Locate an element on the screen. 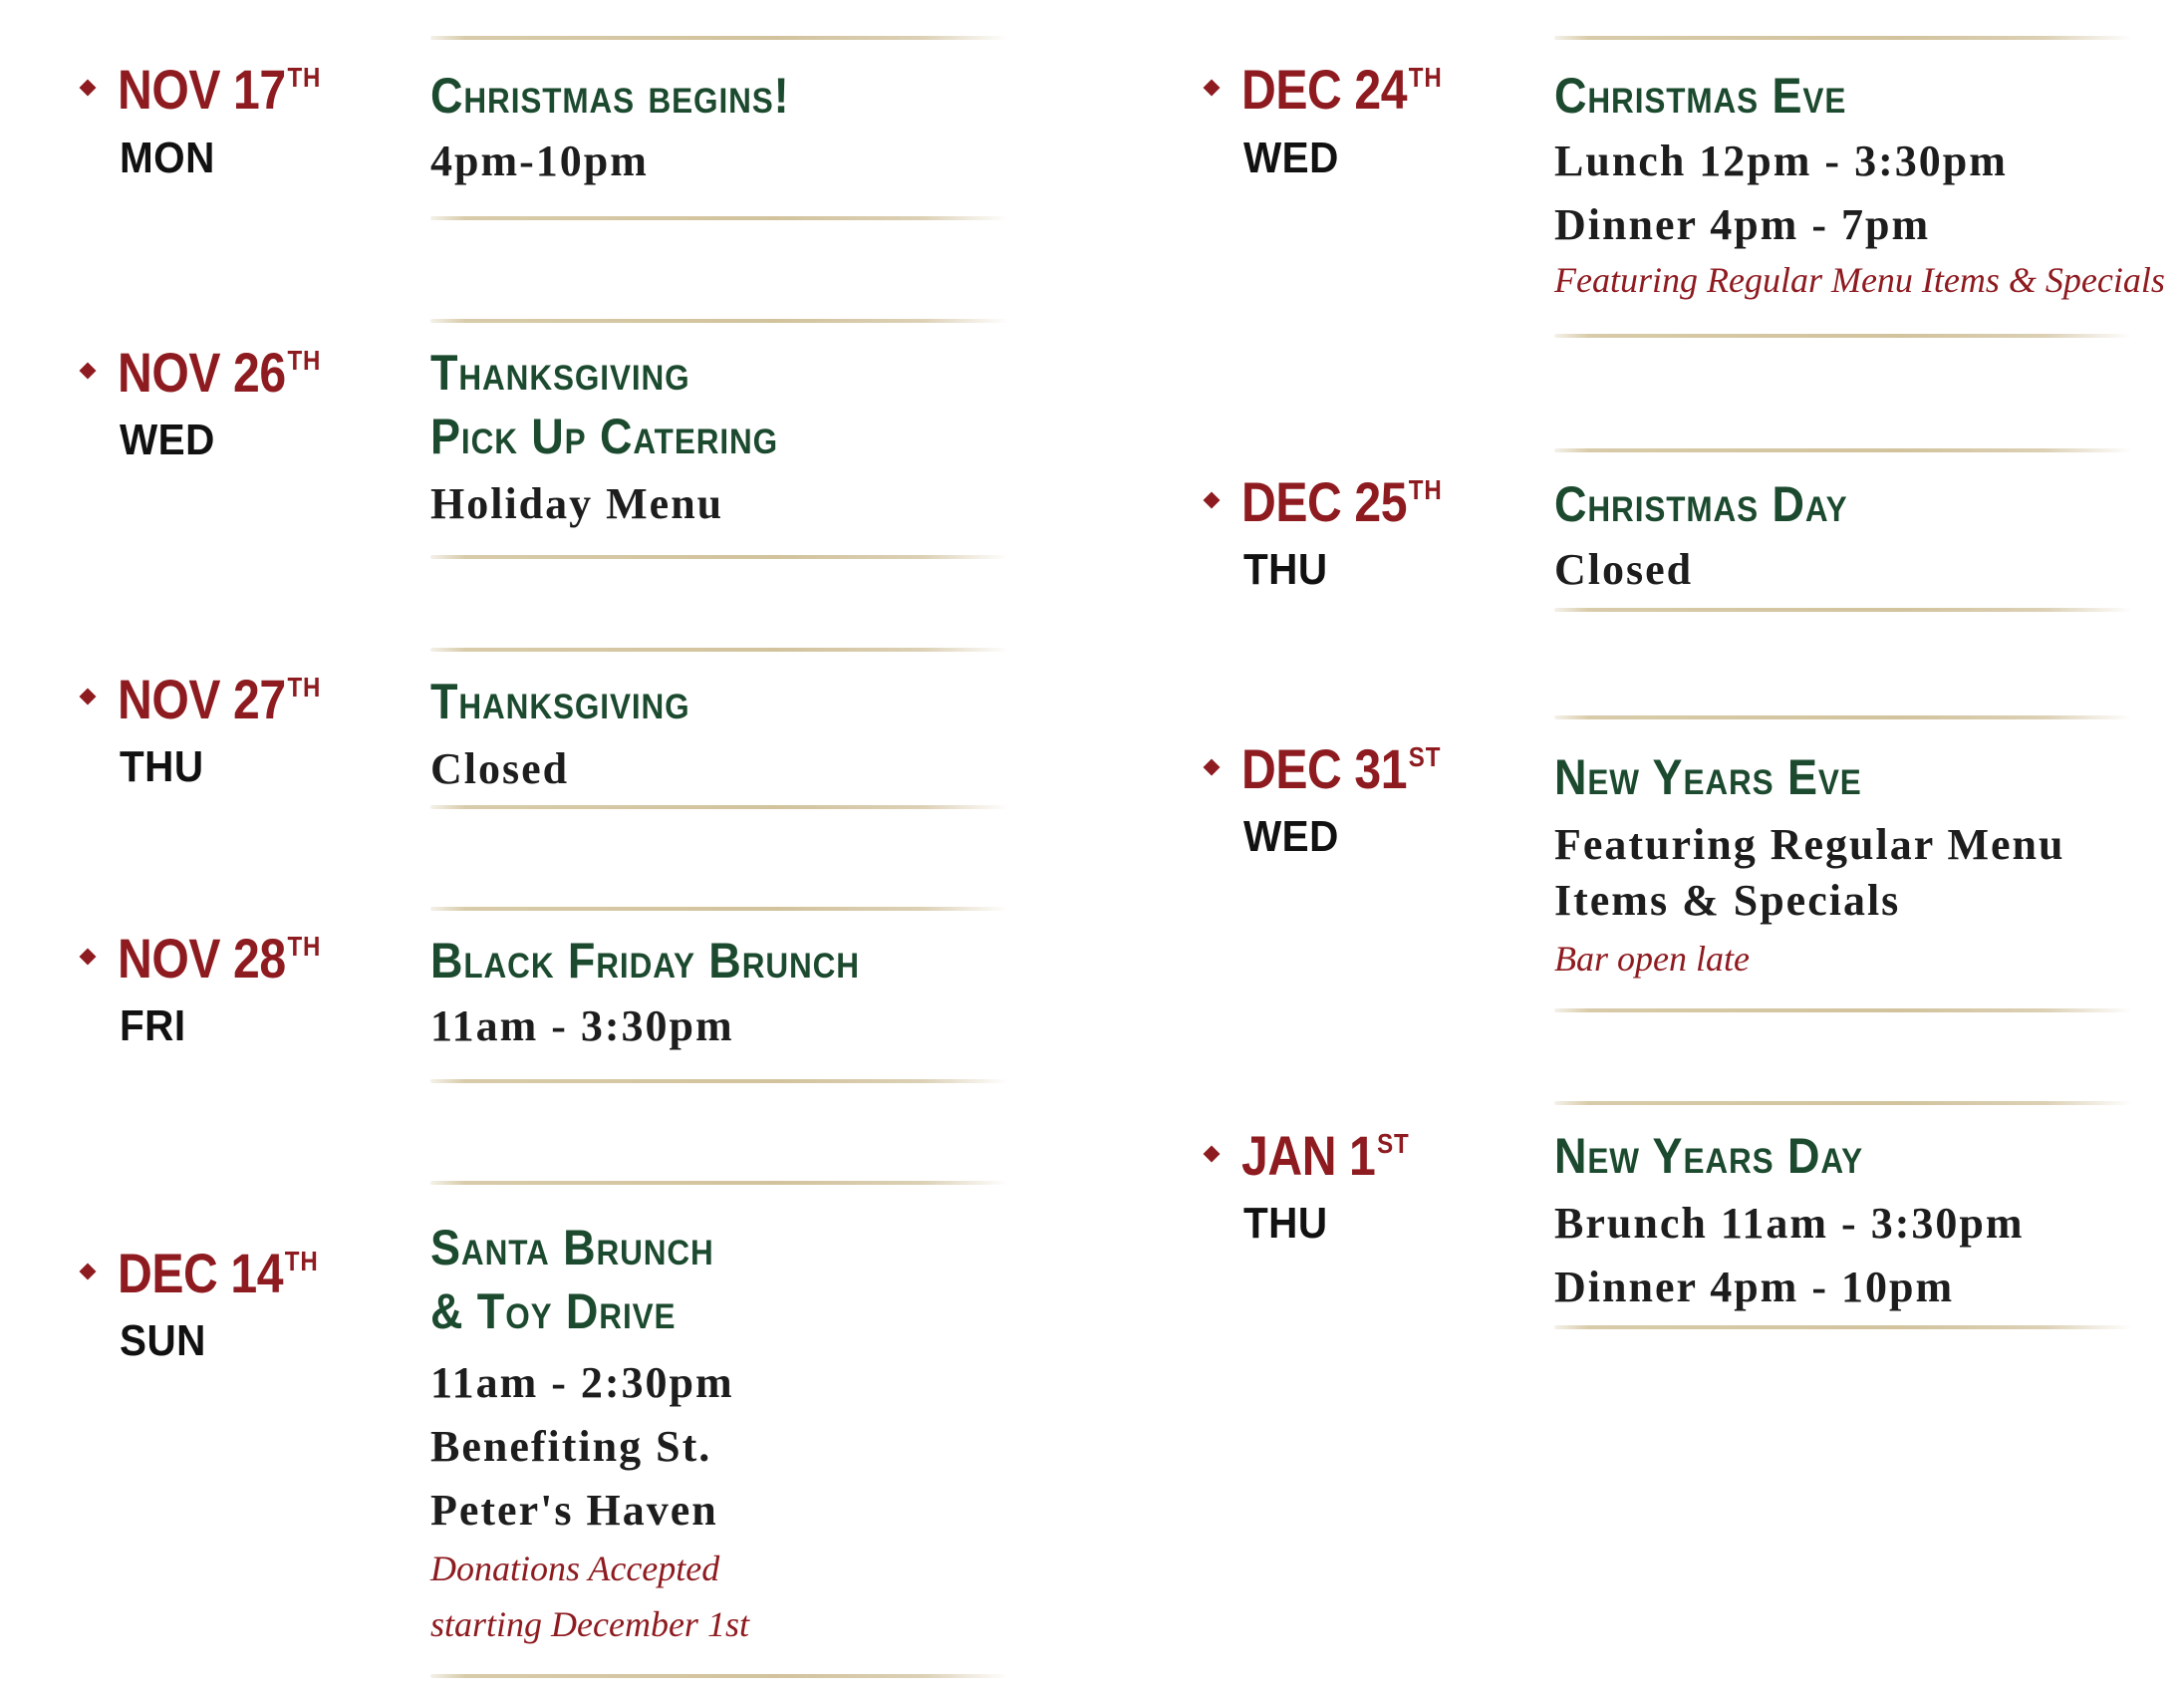 Image resolution: width=2184 pixels, height=1694 pixels. event-detail: Lunch 12pm - 3:30pm Dinner 4pm - 7pm is located at coordinates (1781, 193).